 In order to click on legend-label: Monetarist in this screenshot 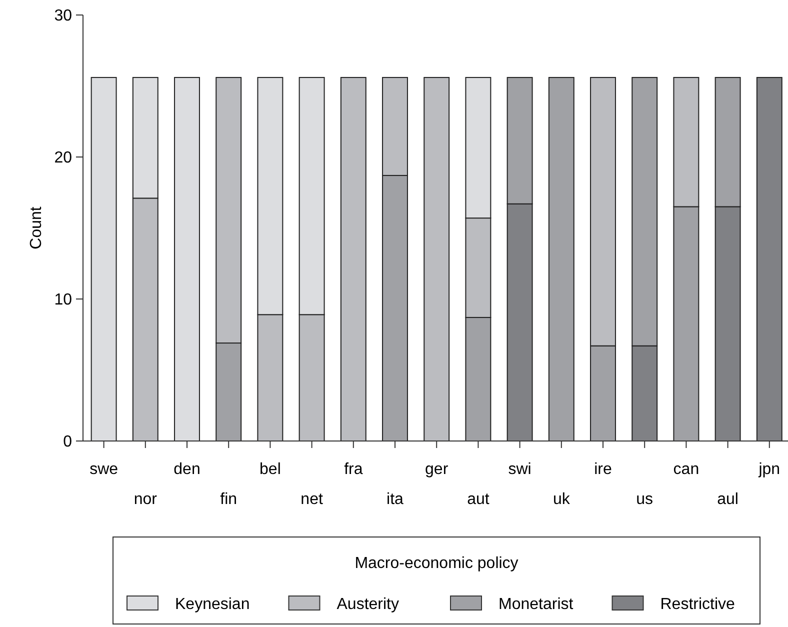, I will do `click(536, 604)`.